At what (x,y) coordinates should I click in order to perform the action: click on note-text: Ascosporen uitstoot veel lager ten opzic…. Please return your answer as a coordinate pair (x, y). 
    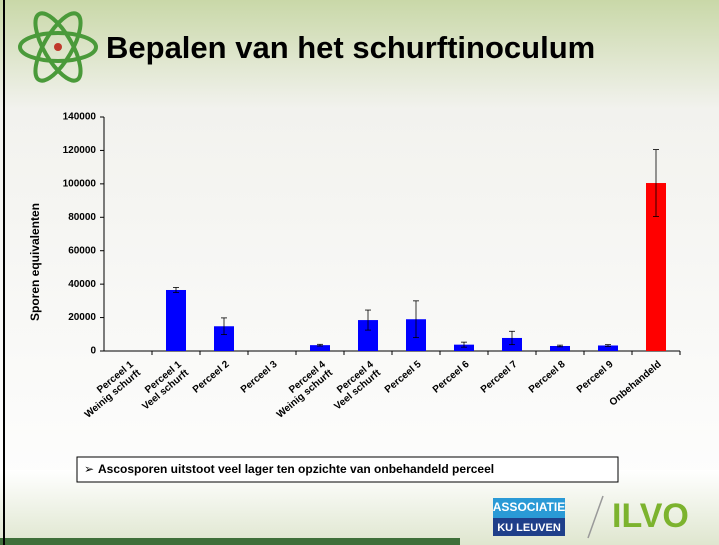
    Looking at the image, I should click on (296, 469).